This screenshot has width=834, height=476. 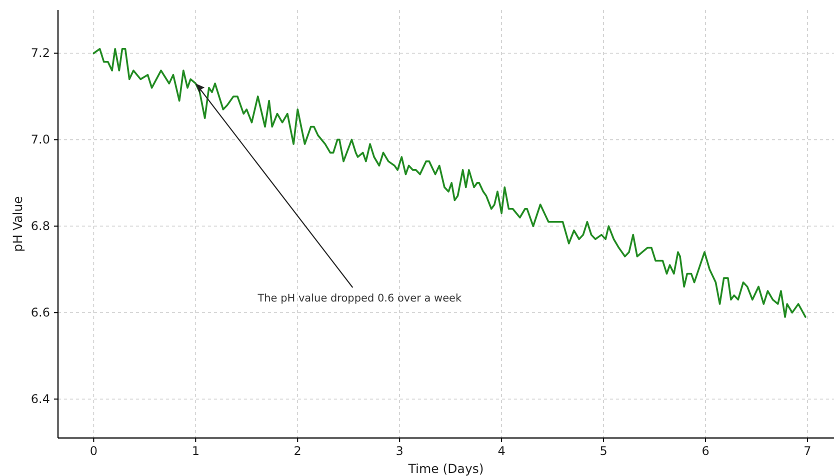 What do you see at coordinates (17, 224) in the screenshot?
I see `y-axis-title: pH Value` at bounding box center [17, 224].